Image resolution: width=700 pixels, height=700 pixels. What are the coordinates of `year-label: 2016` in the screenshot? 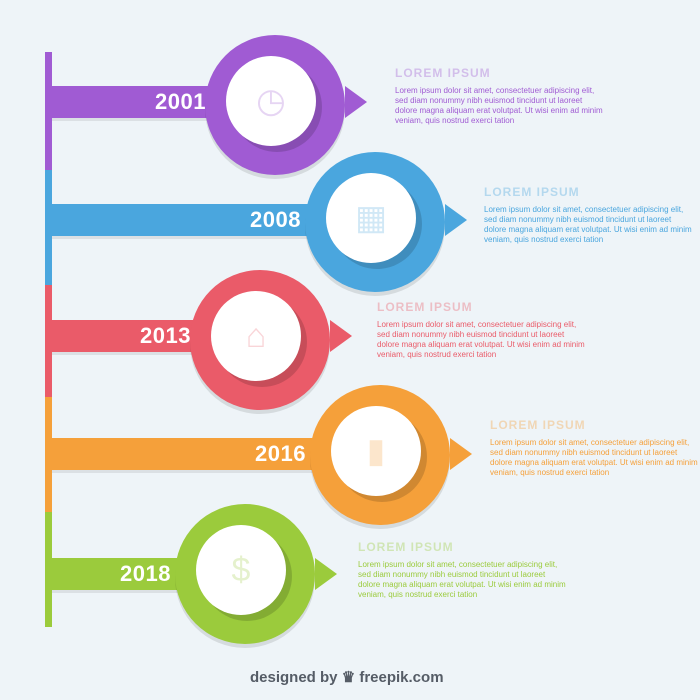 It's located at (280, 453).